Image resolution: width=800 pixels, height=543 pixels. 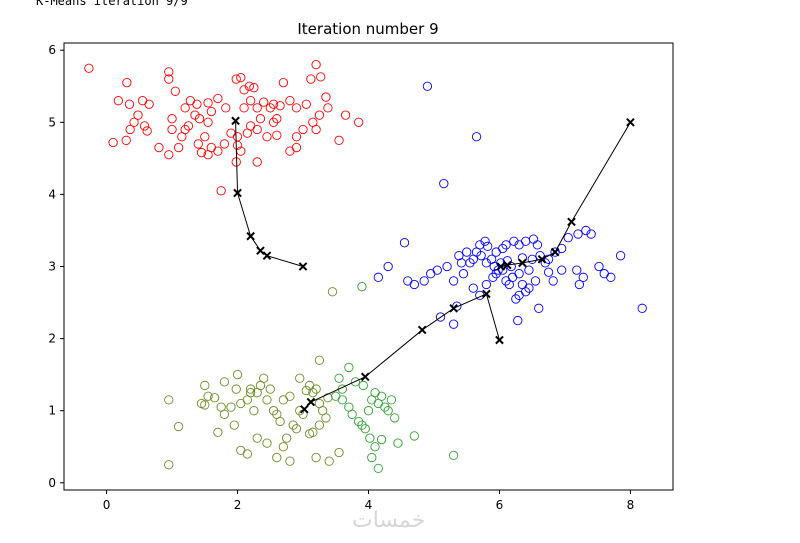 What do you see at coordinates (238, 505) in the screenshot?
I see `x-tick-label: 2` at bounding box center [238, 505].